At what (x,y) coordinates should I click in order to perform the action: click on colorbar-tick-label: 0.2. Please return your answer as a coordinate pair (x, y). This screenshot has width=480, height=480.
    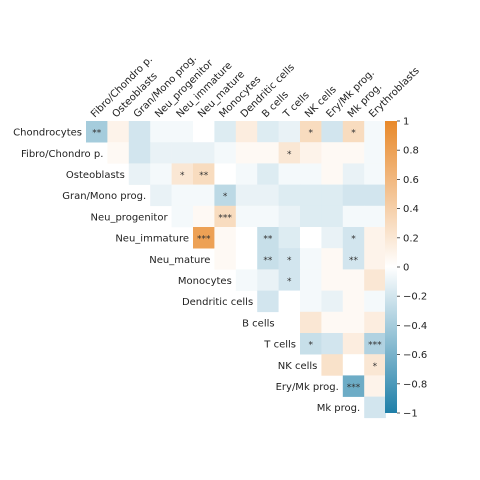
    Looking at the image, I should click on (411, 238).